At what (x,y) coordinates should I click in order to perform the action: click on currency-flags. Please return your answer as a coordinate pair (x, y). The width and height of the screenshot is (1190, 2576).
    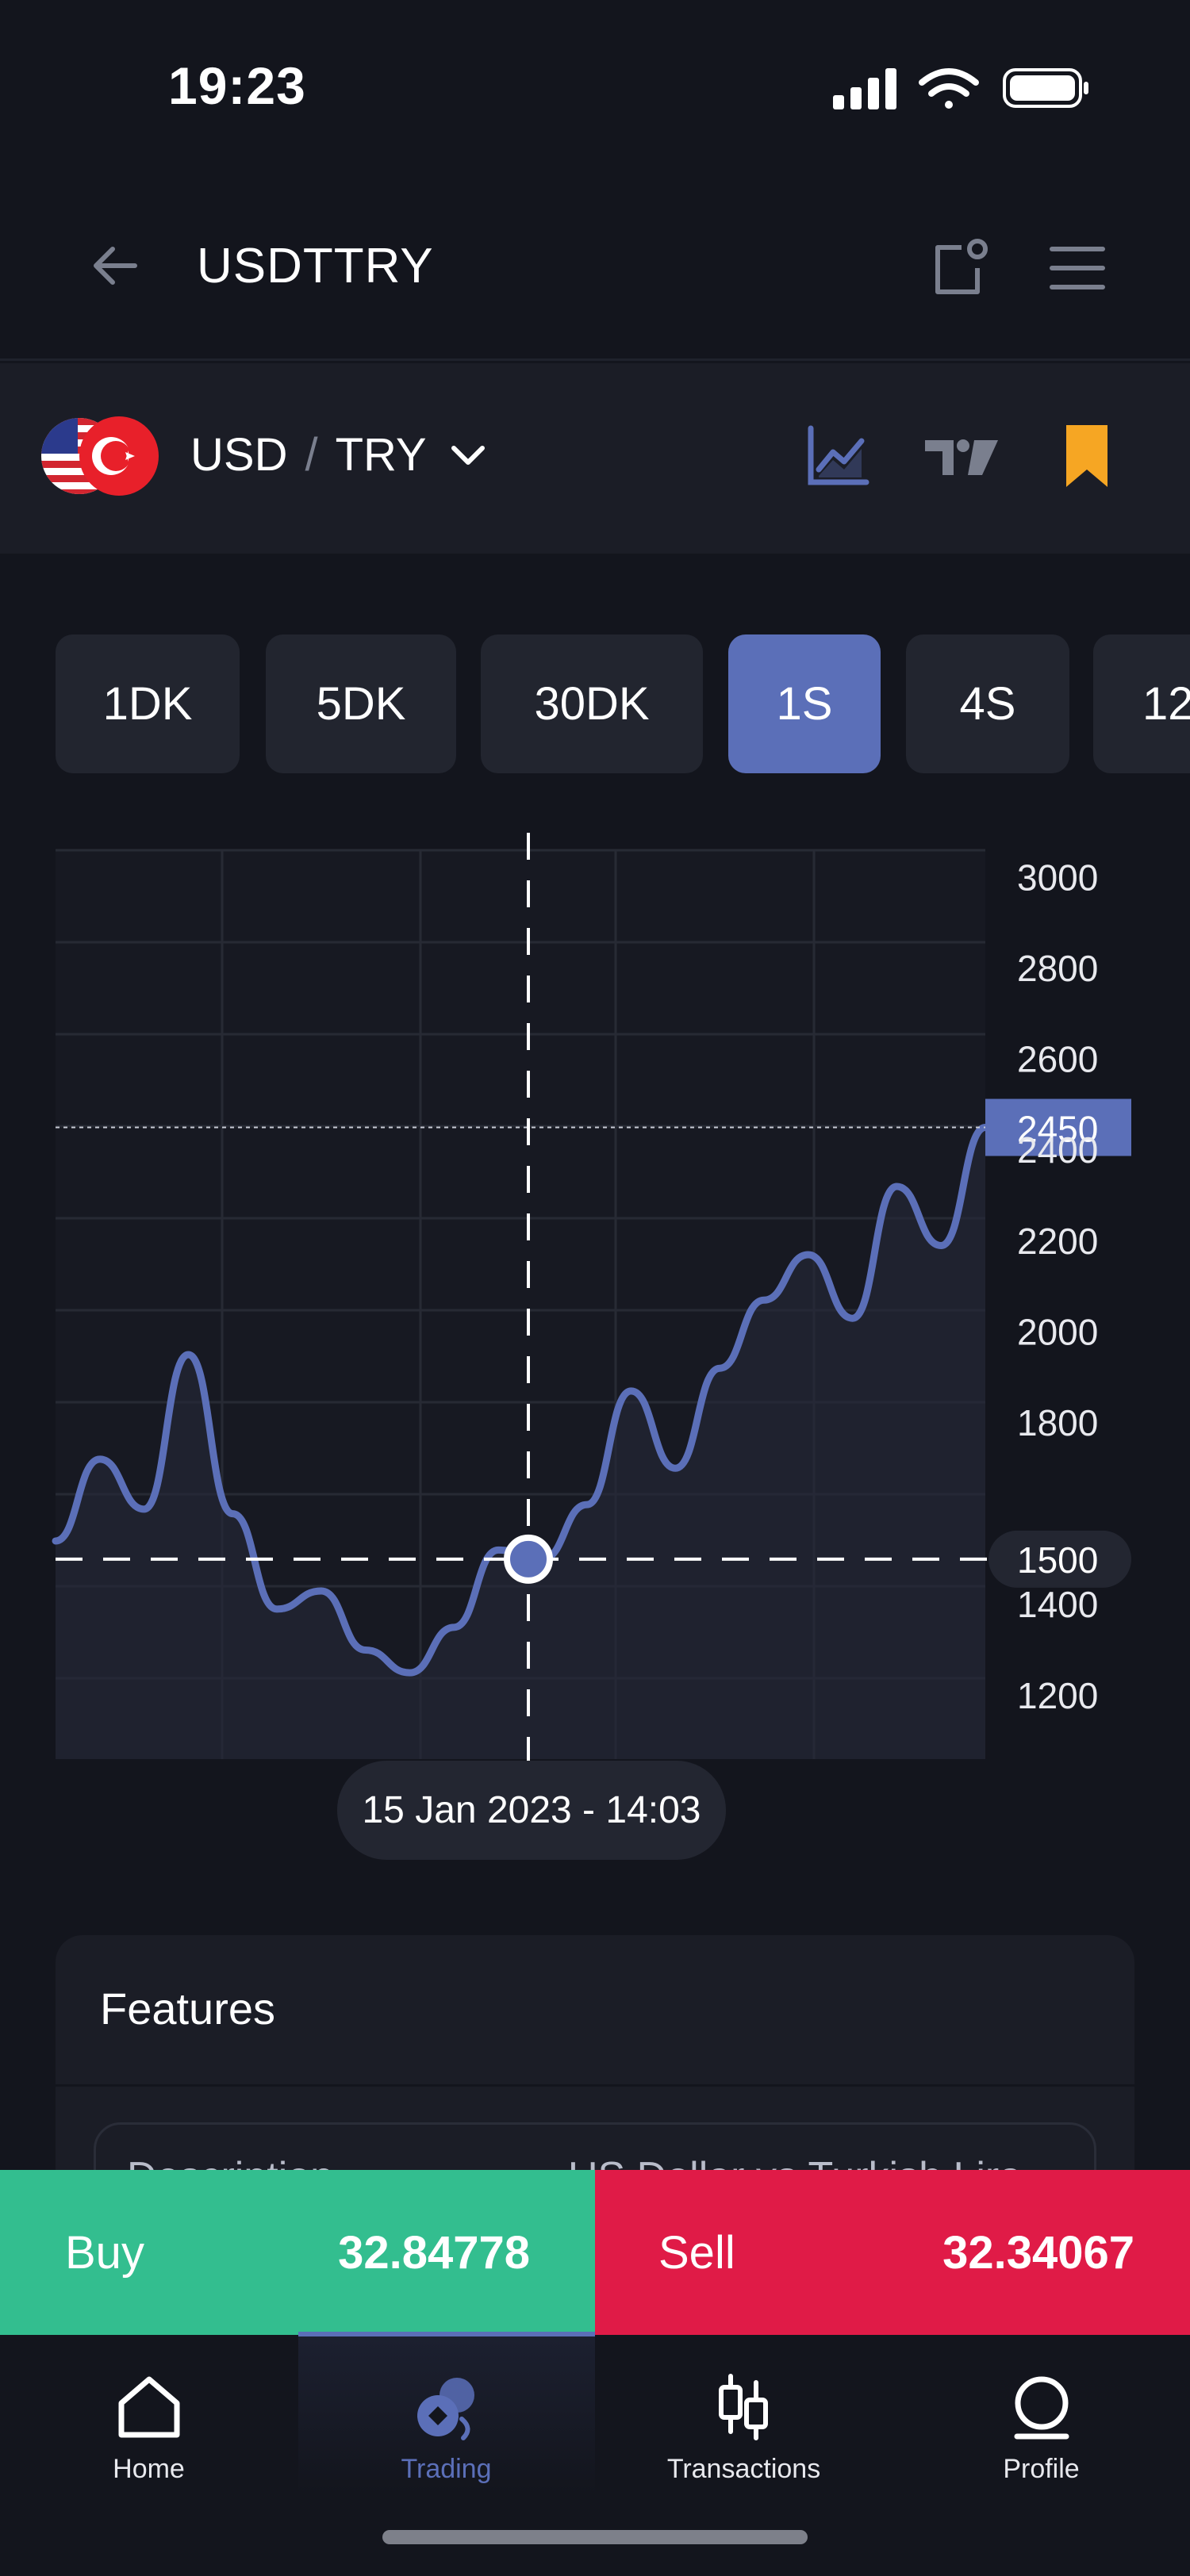
    Looking at the image, I should click on (100, 456).